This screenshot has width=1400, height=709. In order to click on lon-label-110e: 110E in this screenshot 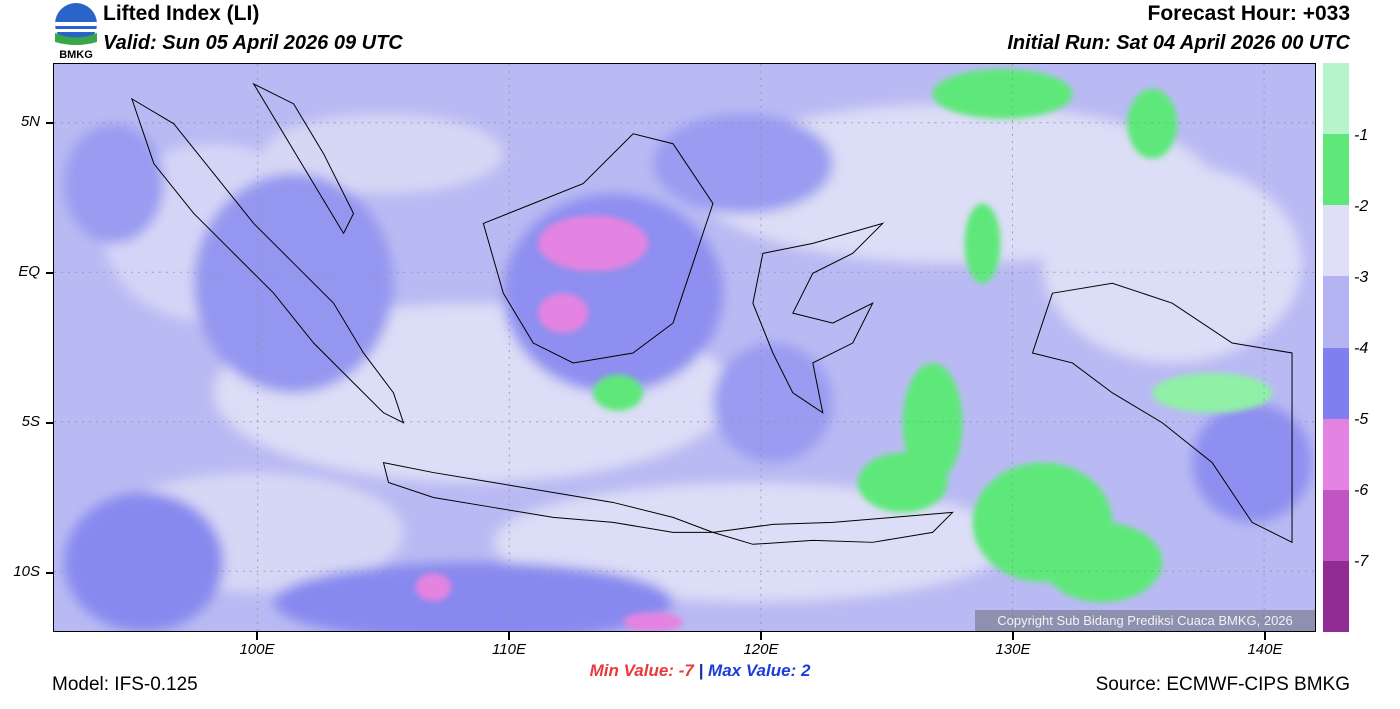, I will do `click(509, 649)`.